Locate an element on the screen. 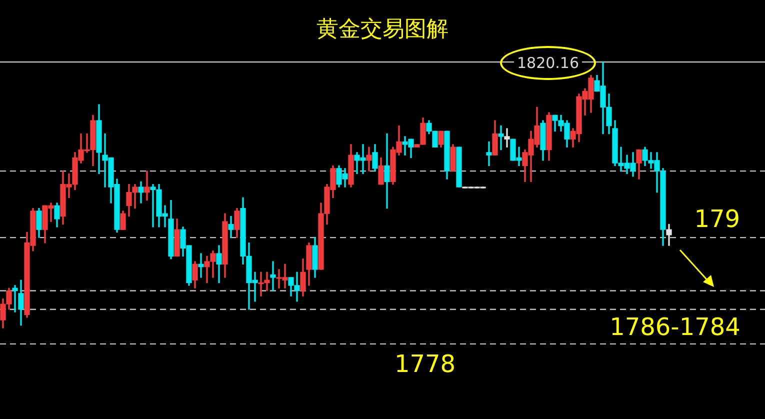 The height and width of the screenshot is (419, 765). annotation: 1820.16 is located at coordinates (548, 63).